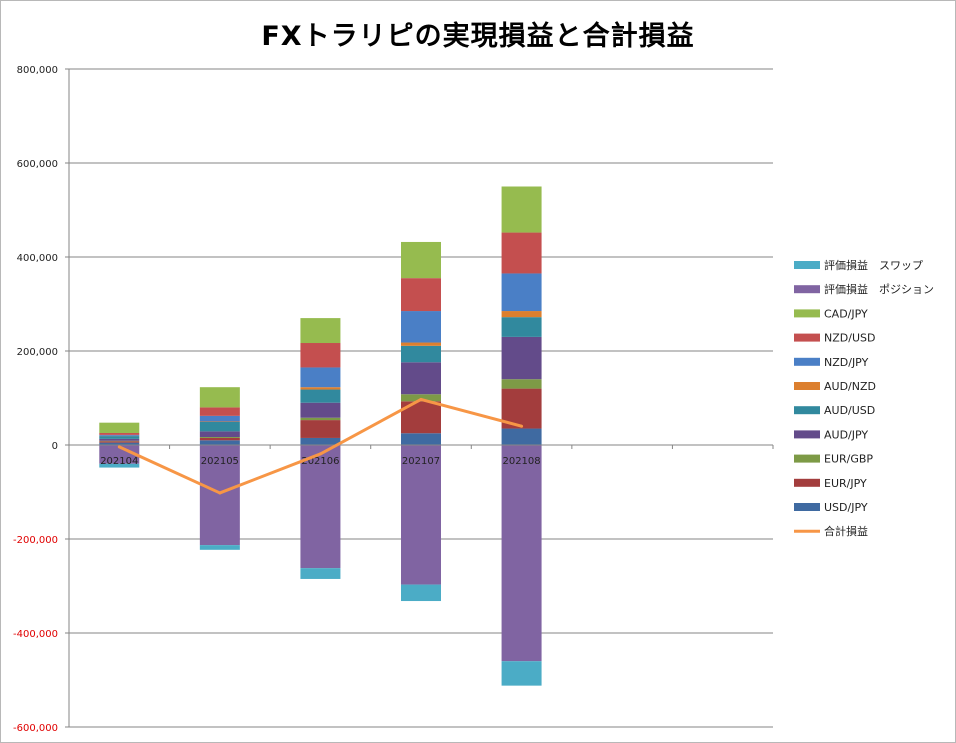 This screenshot has width=956, height=743. What do you see at coordinates (37, 352) in the screenshot?
I see `y-tick-label: 200,000` at bounding box center [37, 352].